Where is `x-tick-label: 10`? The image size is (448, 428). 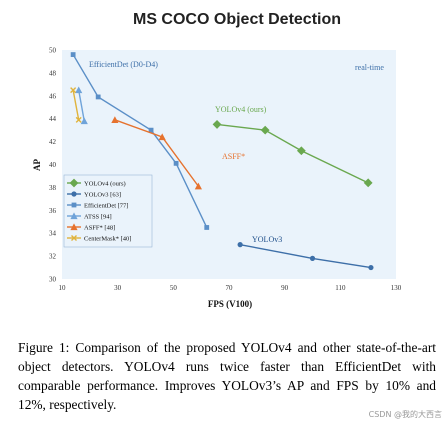
x-tick-label: 10 is located at coordinates (63, 288).